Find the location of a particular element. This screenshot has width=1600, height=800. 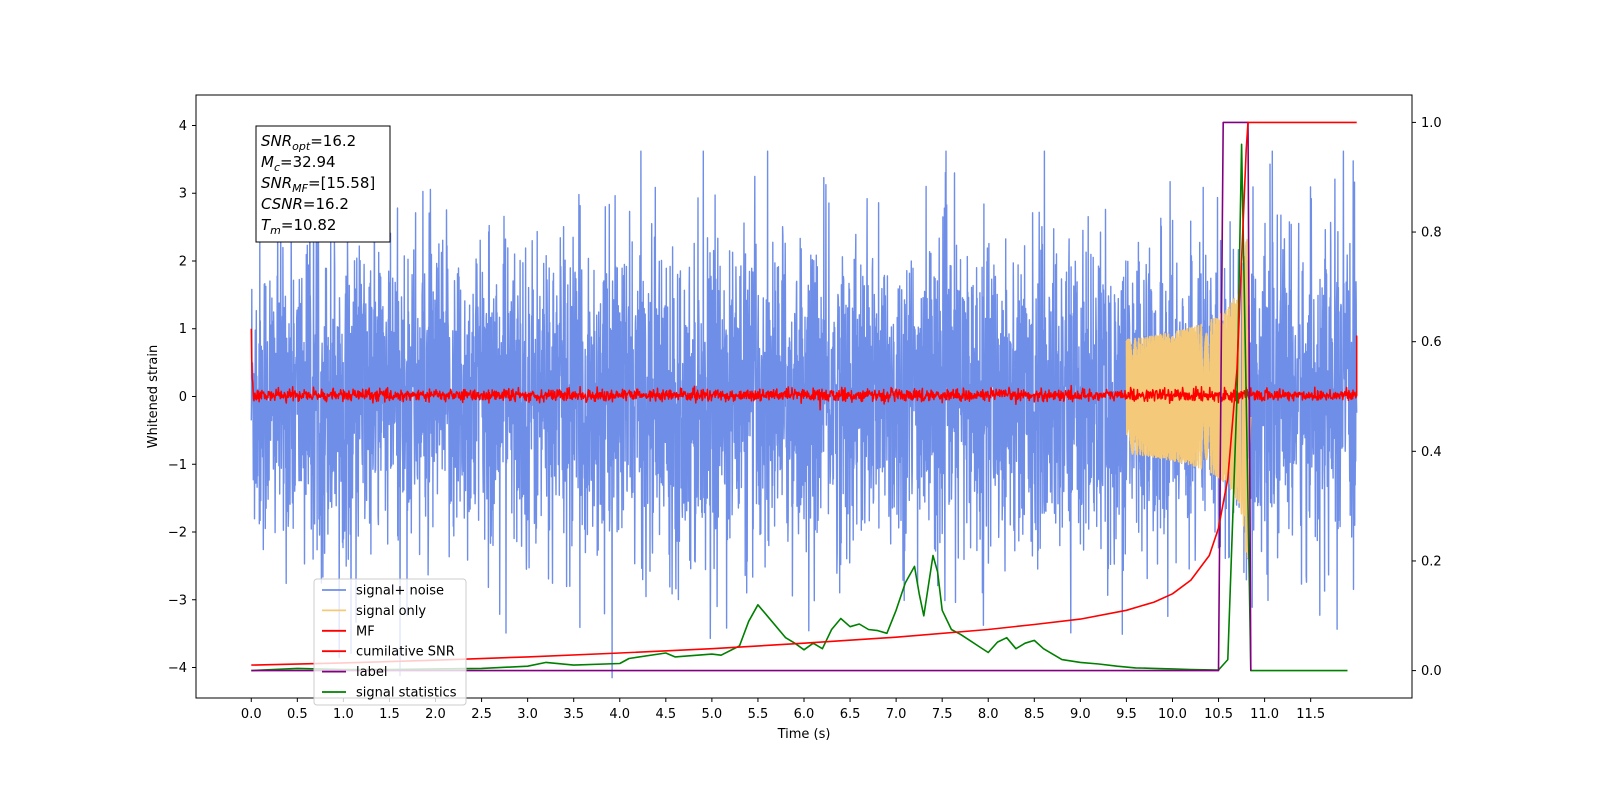

legend-entry: signal+ noise is located at coordinates (400, 591).